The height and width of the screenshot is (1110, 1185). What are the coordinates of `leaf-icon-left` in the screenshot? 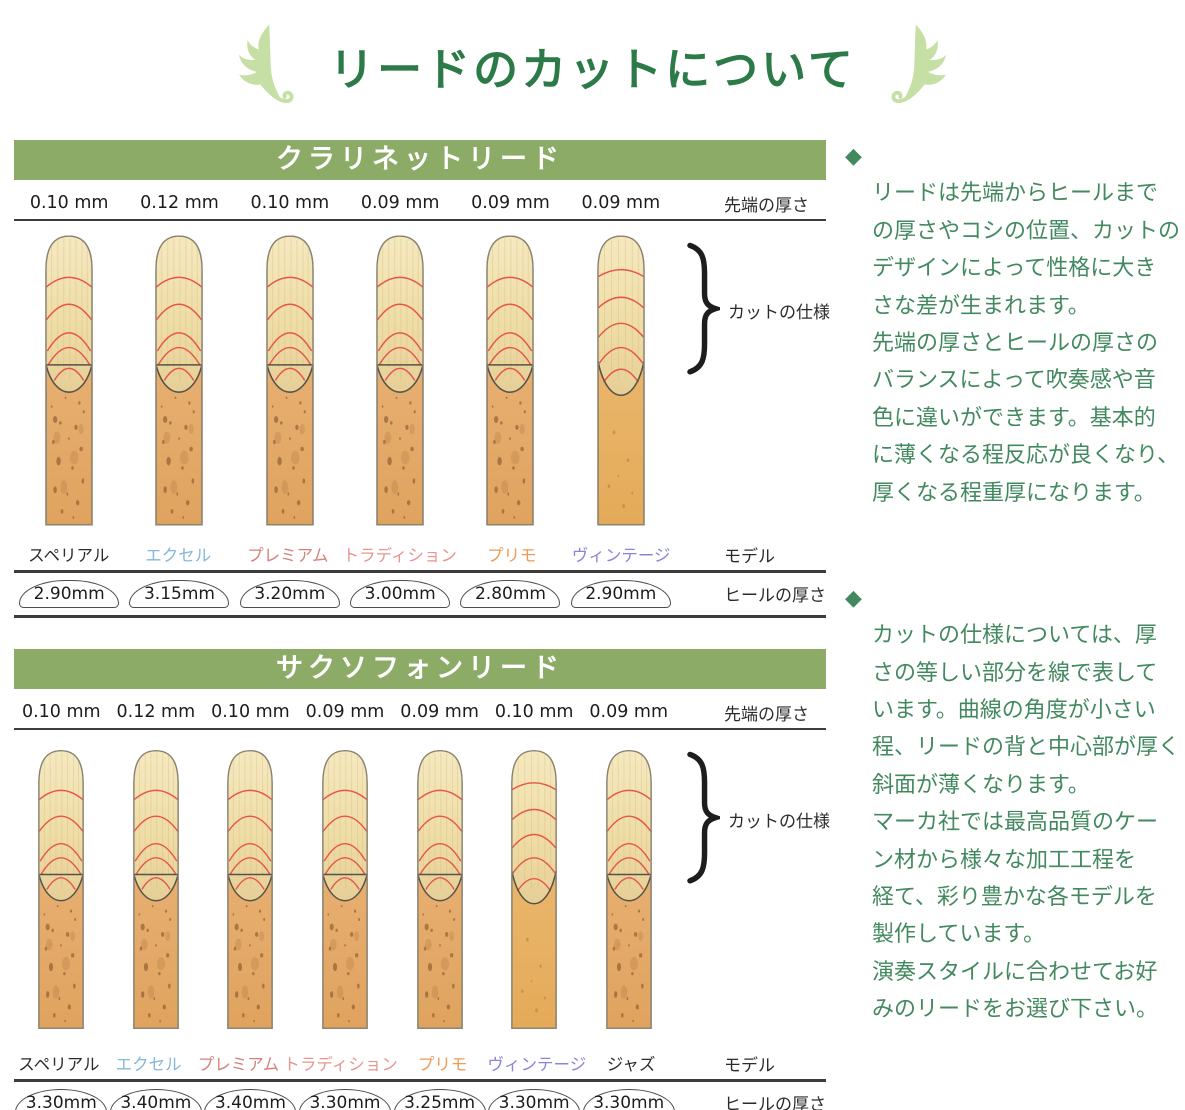 It's located at (265, 63).